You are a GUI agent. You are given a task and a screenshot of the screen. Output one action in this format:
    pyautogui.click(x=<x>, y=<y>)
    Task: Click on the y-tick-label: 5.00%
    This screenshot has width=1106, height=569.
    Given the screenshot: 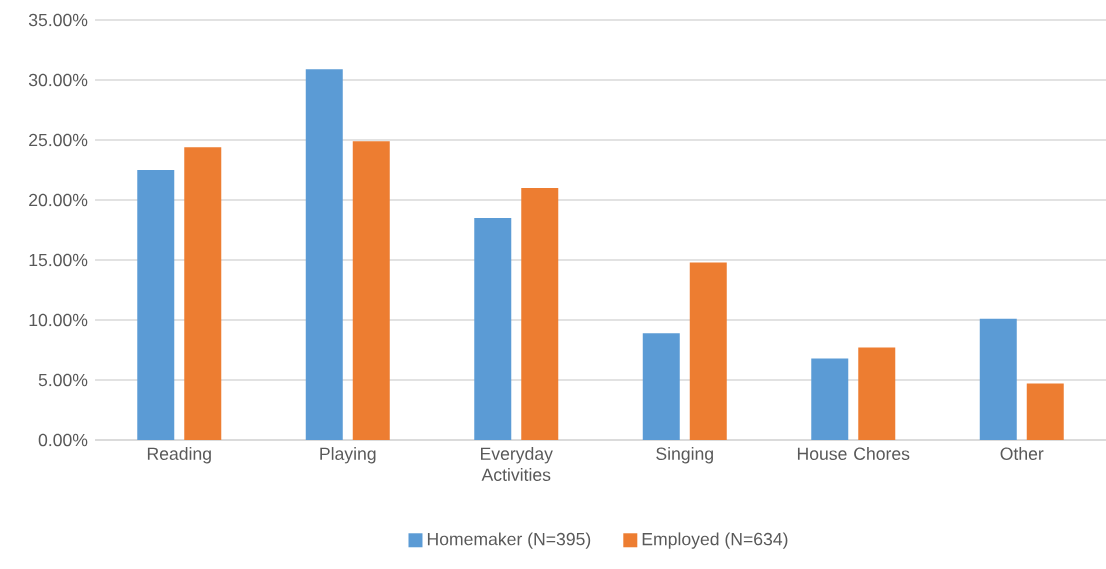 What is the action you would take?
    pyautogui.click(x=63, y=380)
    